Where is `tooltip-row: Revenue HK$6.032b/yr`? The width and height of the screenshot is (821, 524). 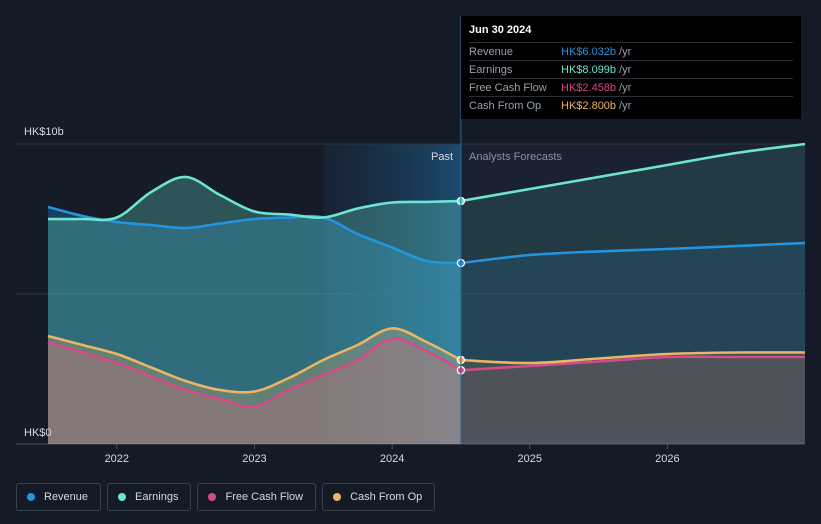
tooltip-row: Revenue HK$6.032b/yr is located at coordinates (631, 51).